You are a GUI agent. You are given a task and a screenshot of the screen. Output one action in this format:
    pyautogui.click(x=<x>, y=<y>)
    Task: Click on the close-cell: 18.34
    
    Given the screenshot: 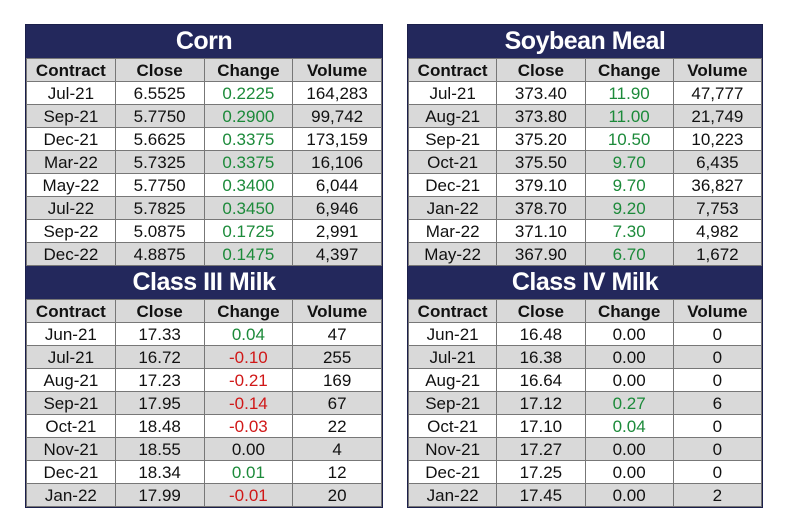 What is the action you would take?
    pyautogui.click(x=159, y=472)
    